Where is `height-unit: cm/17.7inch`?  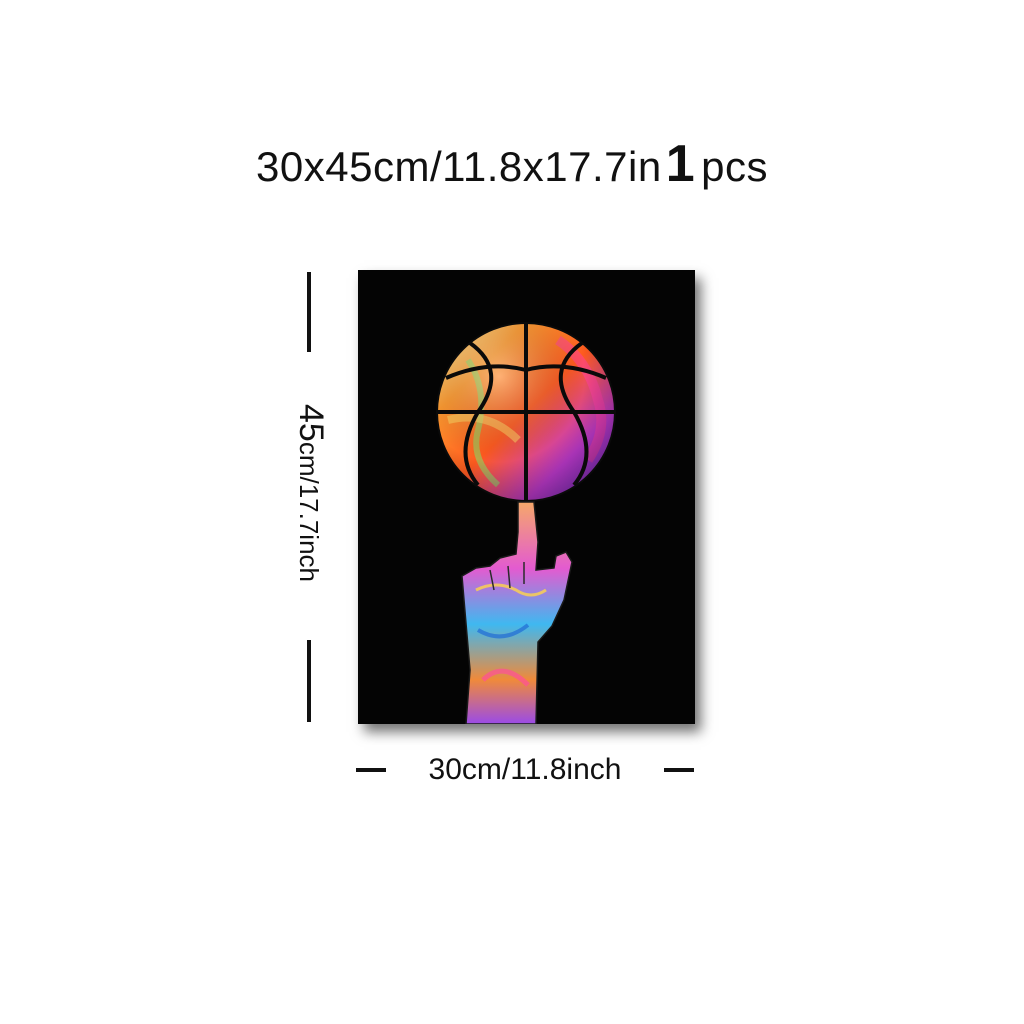
height-unit: cm/17.7inch is located at coordinates (309, 512).